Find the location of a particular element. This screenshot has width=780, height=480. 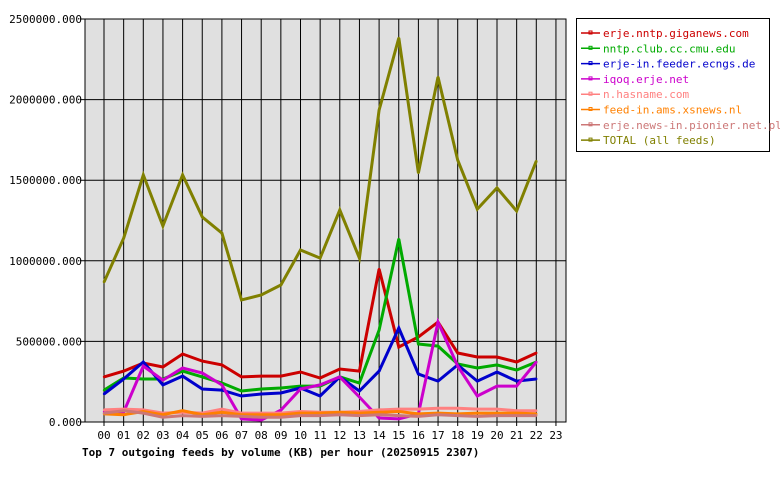

y-tick-label: 2000000.000 is located at coordinates (45, 100).